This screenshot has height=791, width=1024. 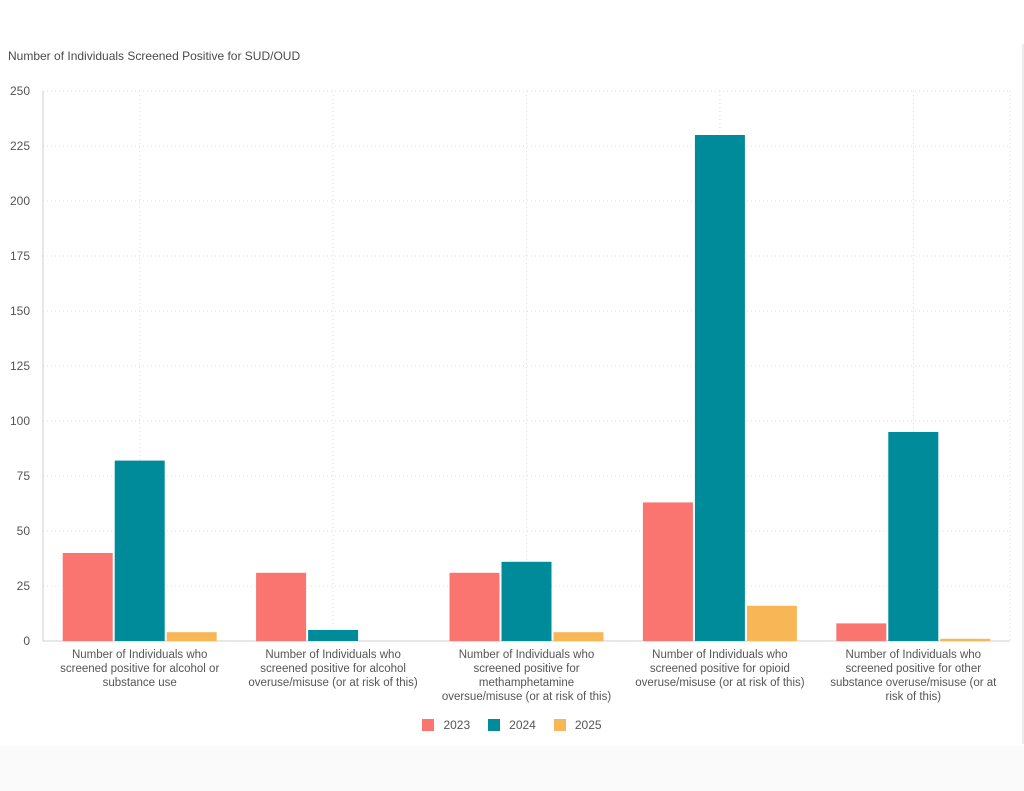 What do you see at coordinates (512, 768) in the screenshot?
I see `bottom-band` at bounding box center [512, 768].